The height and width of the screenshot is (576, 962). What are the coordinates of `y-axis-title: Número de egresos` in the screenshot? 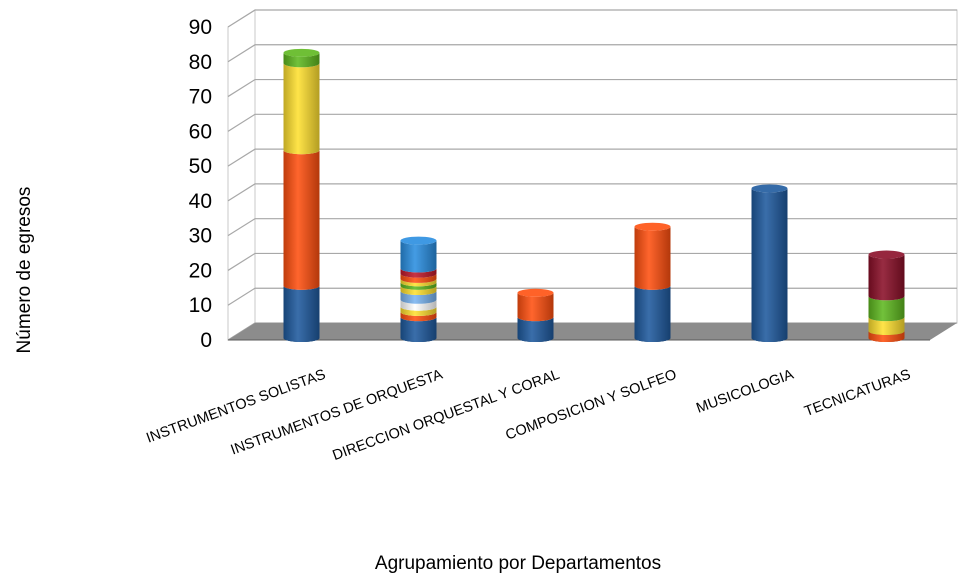 It's located at (24, 270).